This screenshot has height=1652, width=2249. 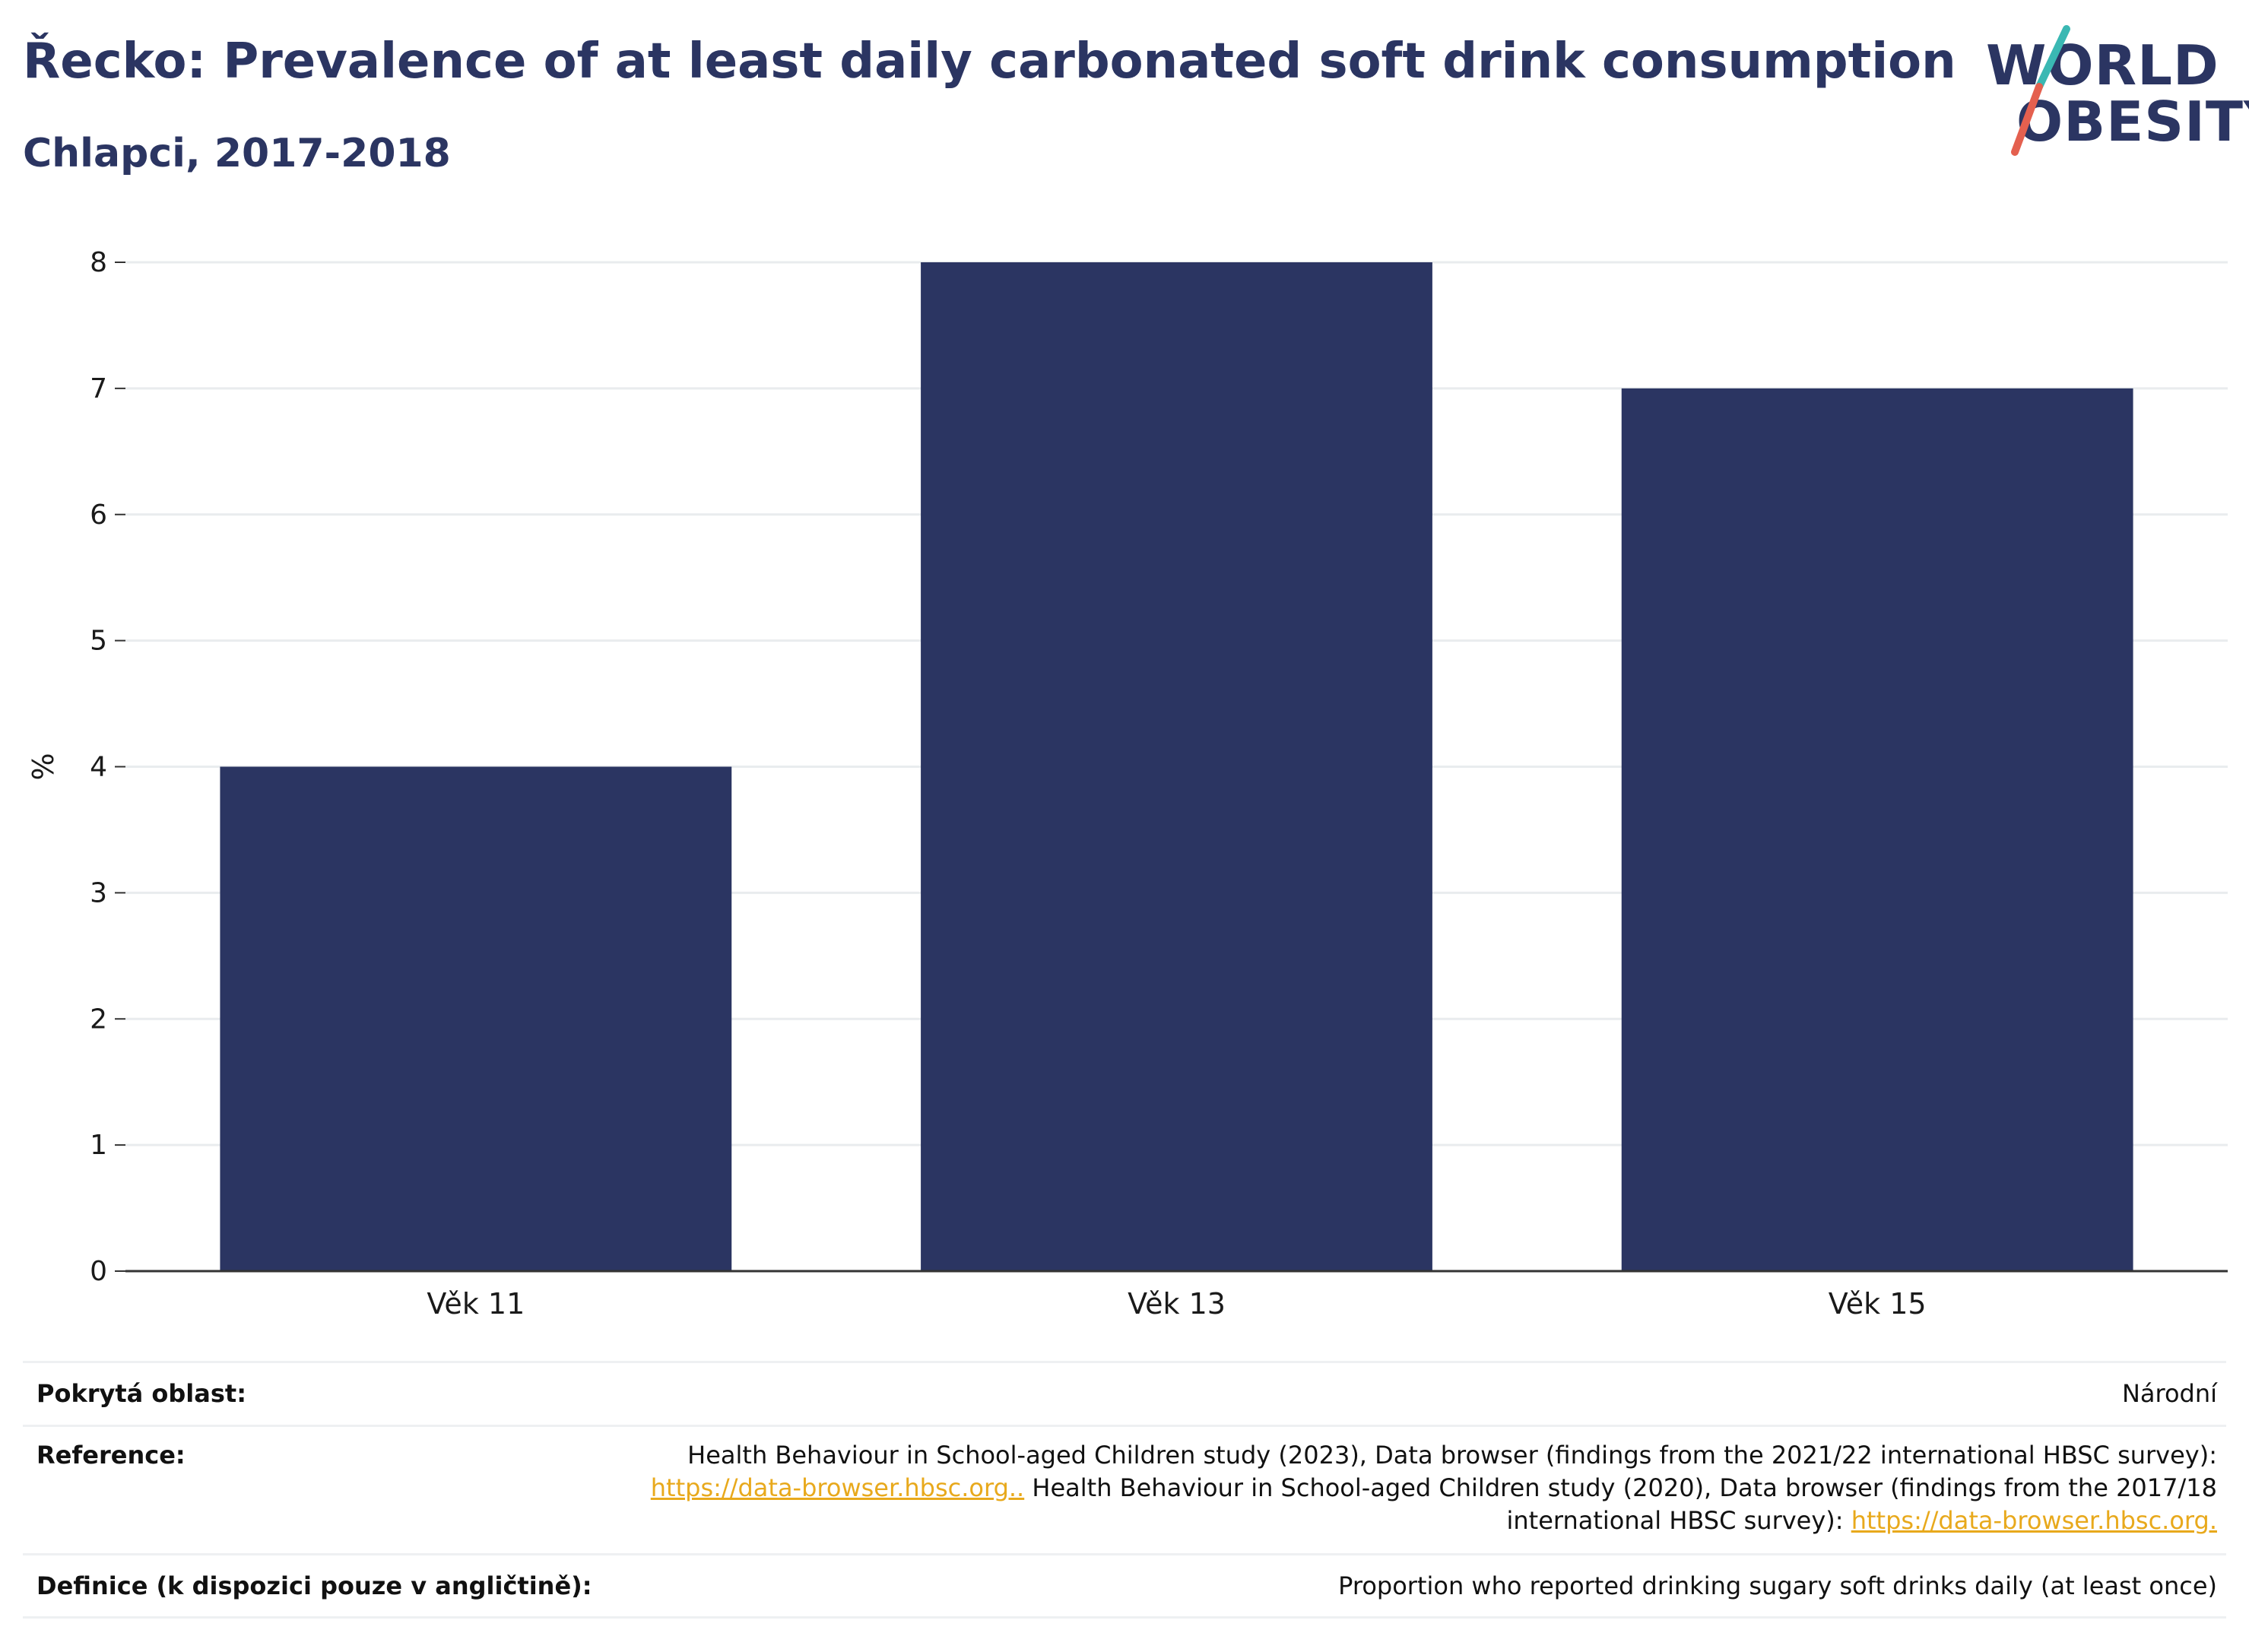 I want to click on y-tick-label: 8, so click(x=99, y=262).